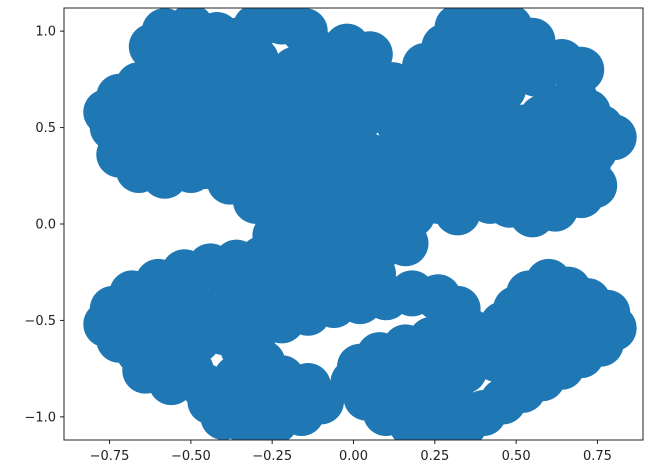  I want to click on x-tick-label: 0.00, so click(353, 456).